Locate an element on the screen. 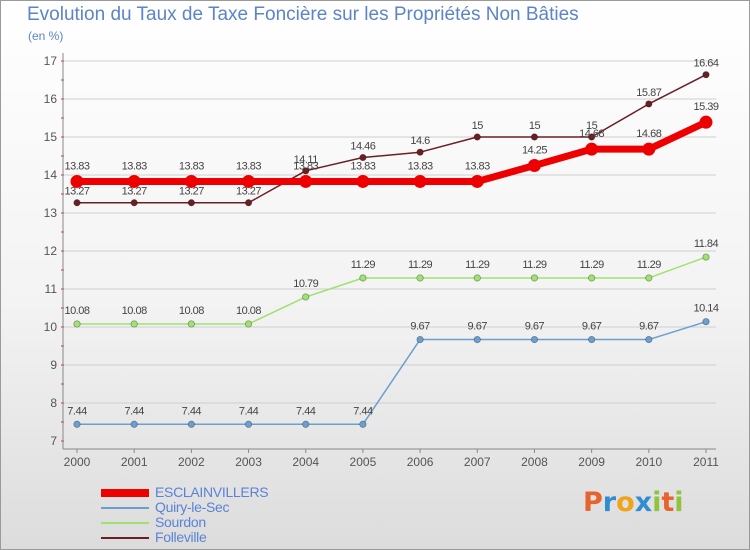  y-tick-label: 17 is located at coordinates (51, 61).